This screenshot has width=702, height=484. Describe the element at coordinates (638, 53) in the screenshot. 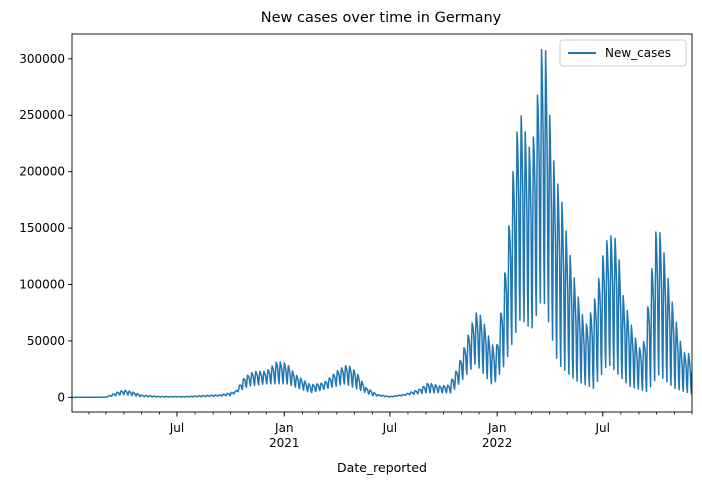

I see `legend-label: New_cases` at that location.